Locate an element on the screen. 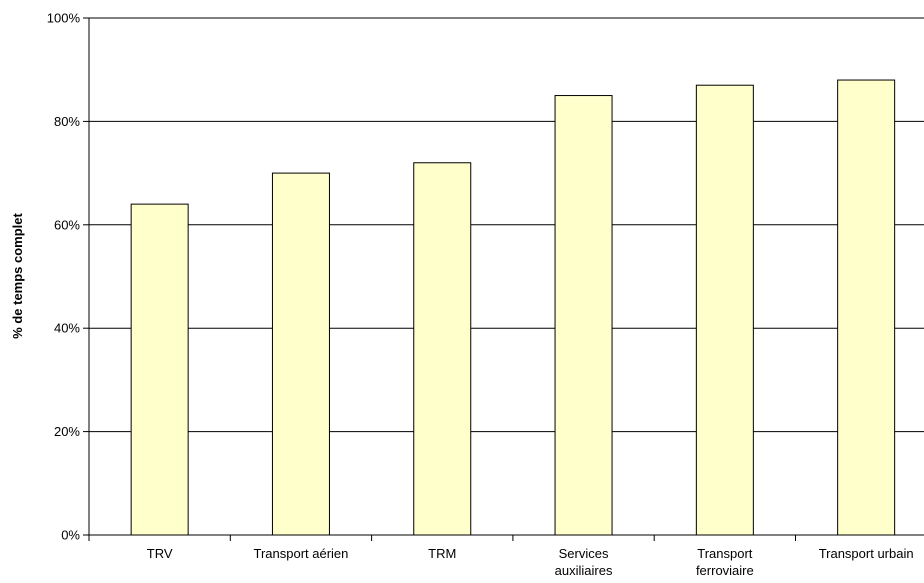 Image resolution: width=924 pixels, height=583 pixels. x-tick-label: Transport is located at coordinates (725, 553).